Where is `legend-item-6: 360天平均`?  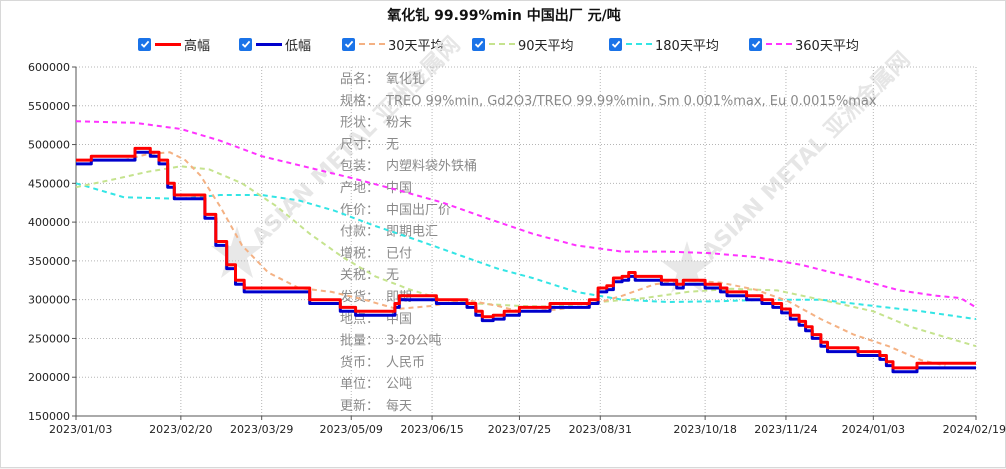 legend-item-6: 360天平均 is located at coordinates (804, 44).